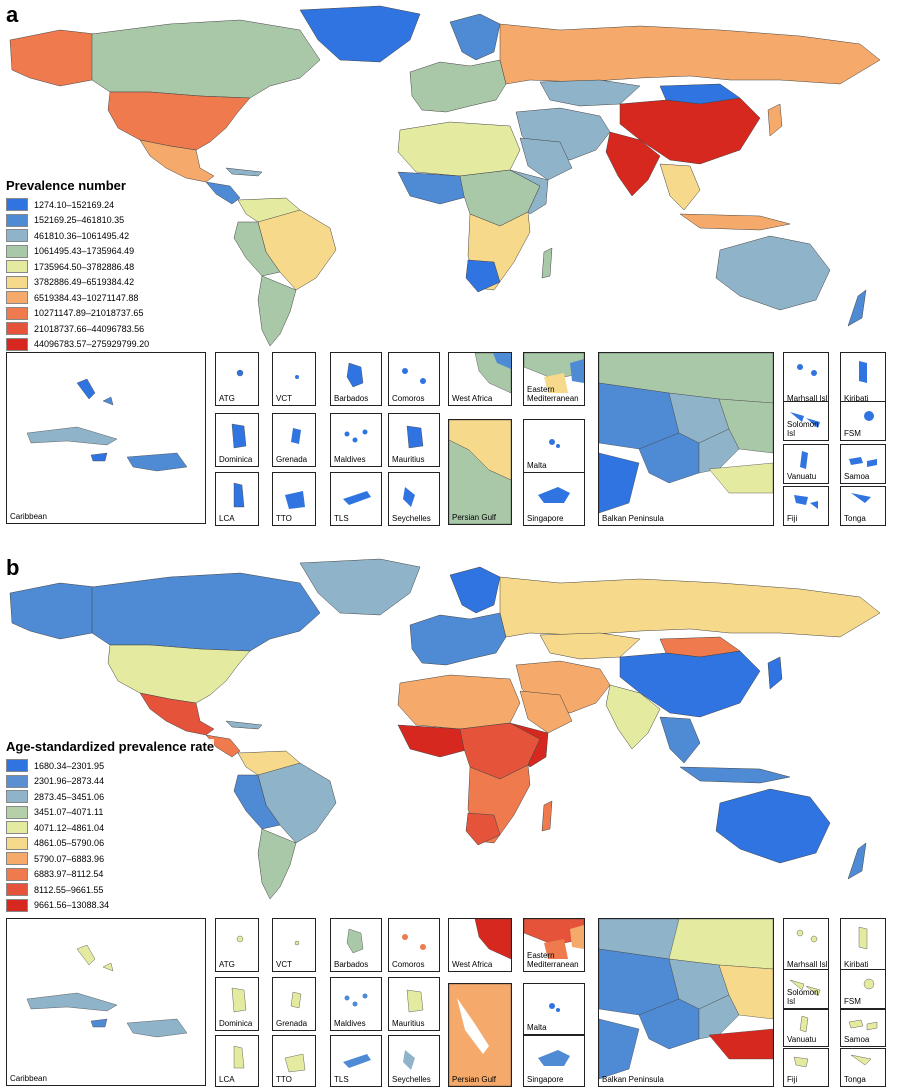 This screenshot has height=1087, width=900. Describe the element at coordinates (110, 797) in the screenshot. I see `legend-item: 2873.45–3451.06` at that location.